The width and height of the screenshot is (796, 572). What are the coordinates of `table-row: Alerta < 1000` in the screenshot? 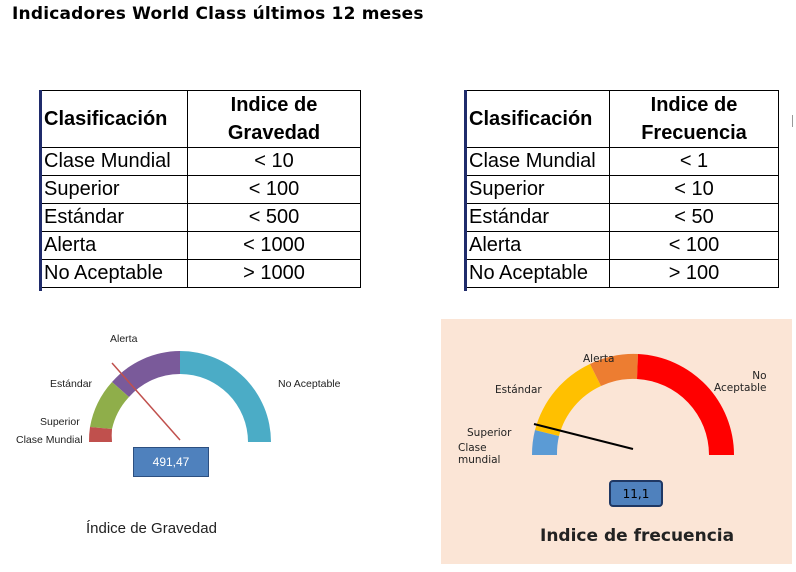 It's located at (200, 245).